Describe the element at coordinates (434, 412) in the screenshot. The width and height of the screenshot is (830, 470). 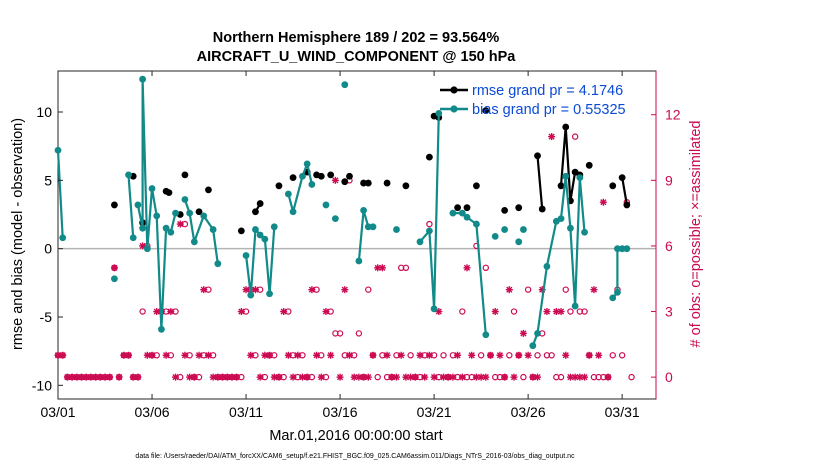
I see `x-tick-label: 03/21` at that location.